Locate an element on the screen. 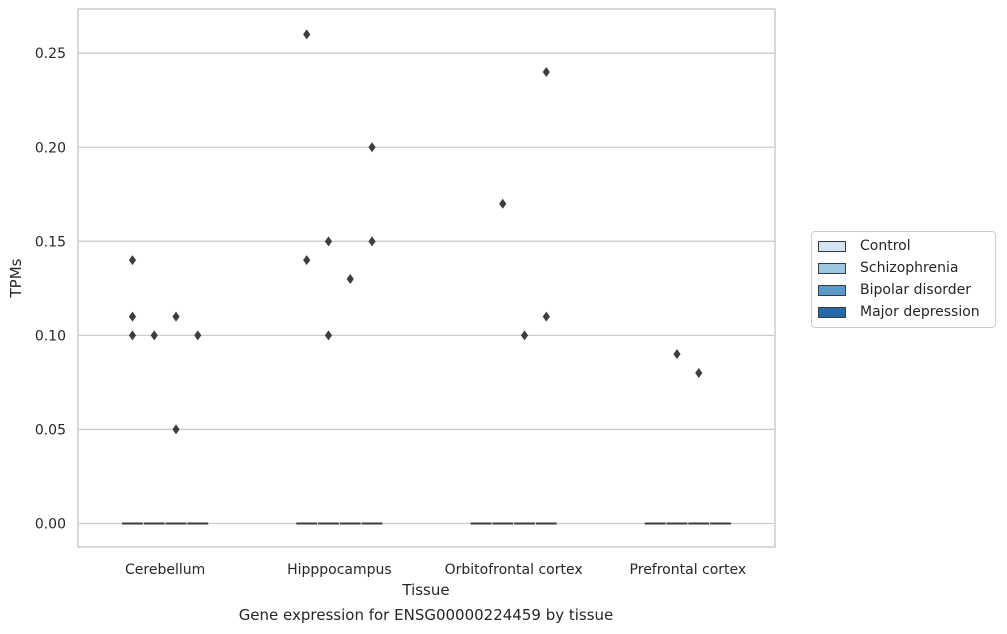  x-tick-label: Cerebellum is located at coordinates (165, 570).